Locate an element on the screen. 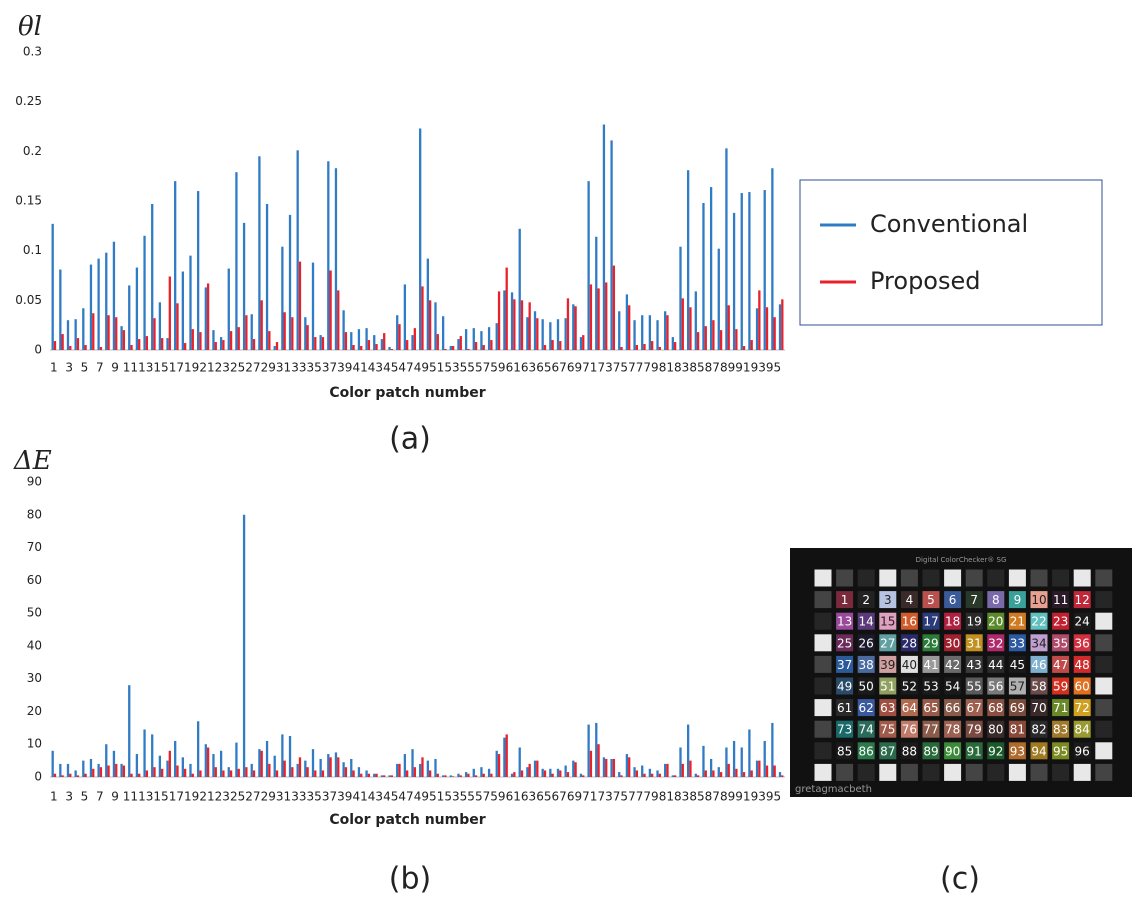  x-tick-label: 19 is located at coordinates (191, 797).